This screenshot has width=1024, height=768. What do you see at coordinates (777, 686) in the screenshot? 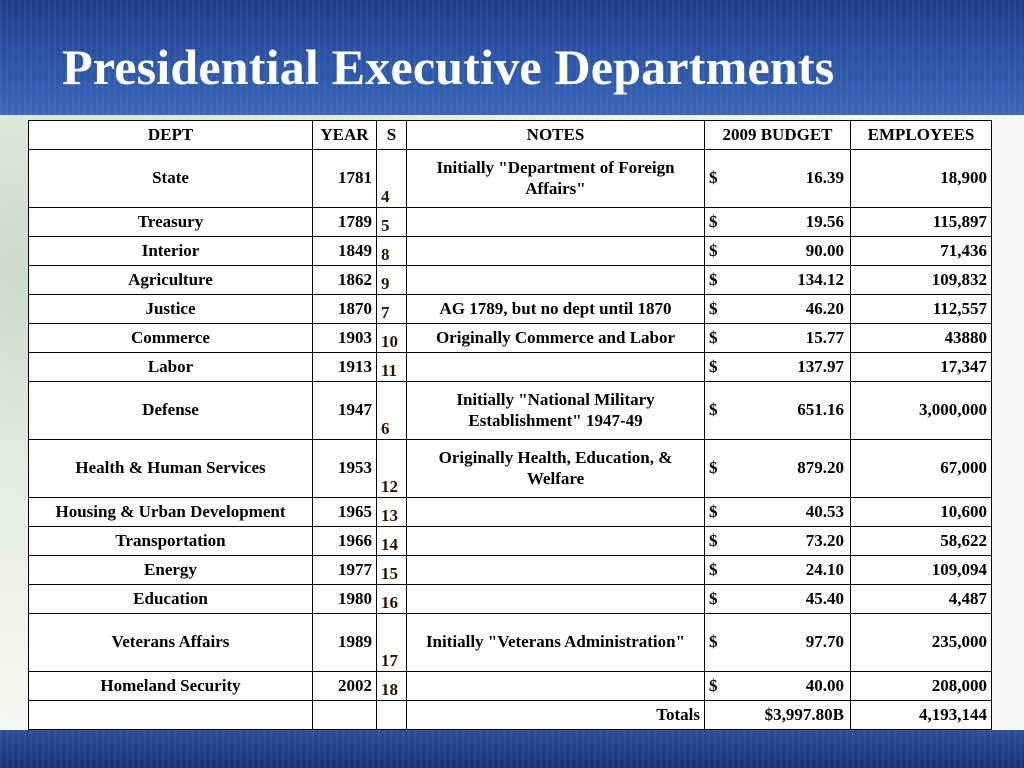
I see `budget-cell: $40.00` at bounding box center [777, 686].